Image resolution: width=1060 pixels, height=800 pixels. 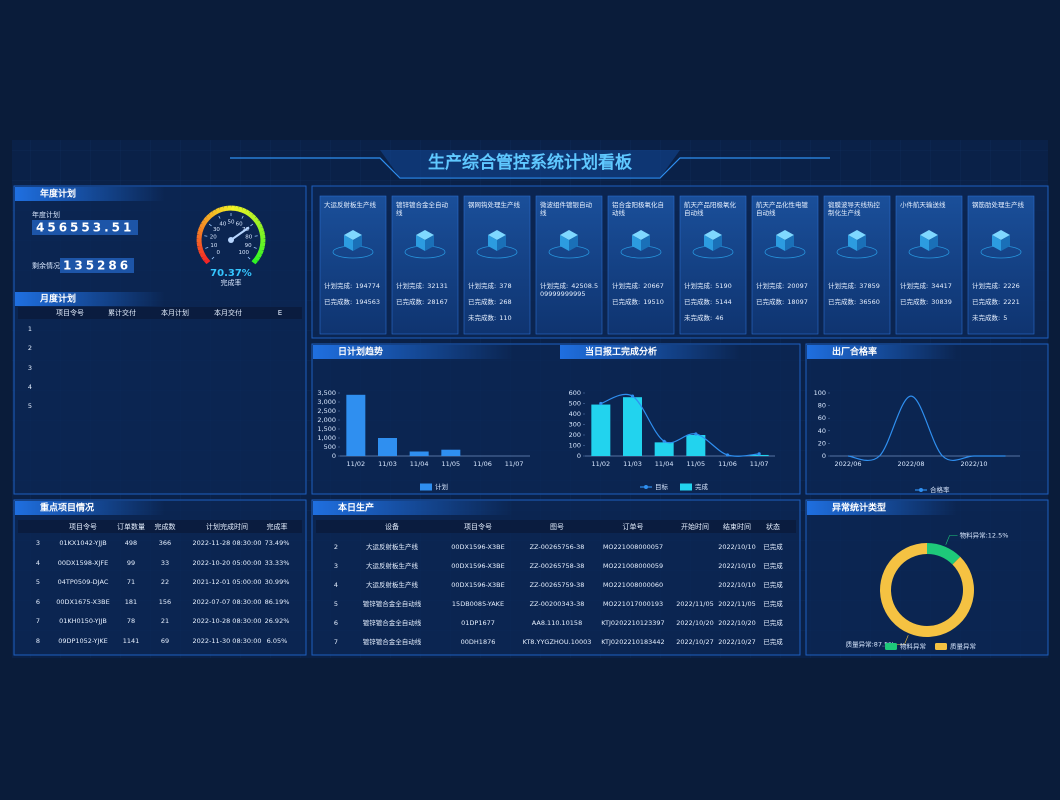 I want to click on table-cell: 2022-11-30 08:30:00, so click(x=227, y=640).